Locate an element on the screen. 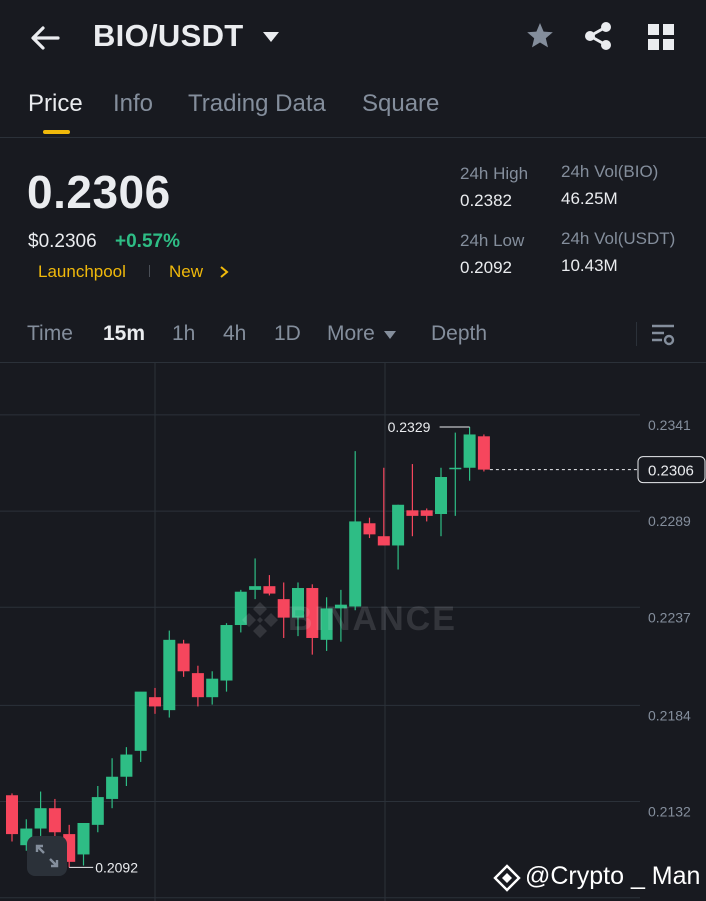  expand-icon is located at coordinates (47, 856).